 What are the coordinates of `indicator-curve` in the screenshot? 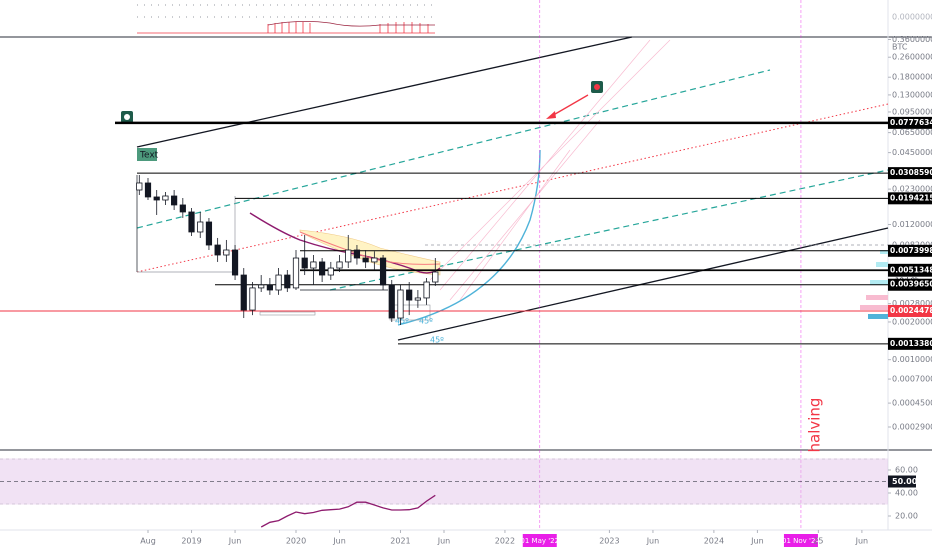 It's located at (351, 24).